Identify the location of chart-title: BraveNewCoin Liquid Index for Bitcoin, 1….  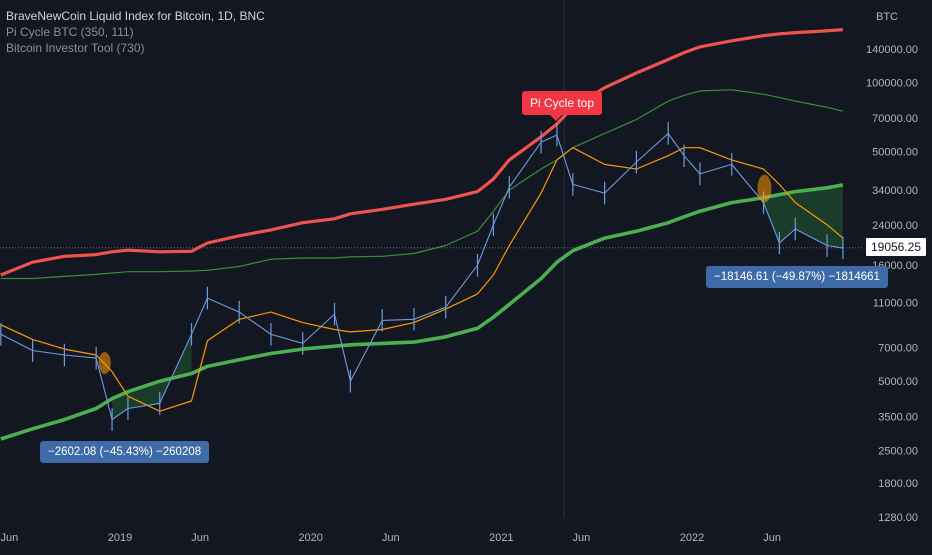
(135, 16).